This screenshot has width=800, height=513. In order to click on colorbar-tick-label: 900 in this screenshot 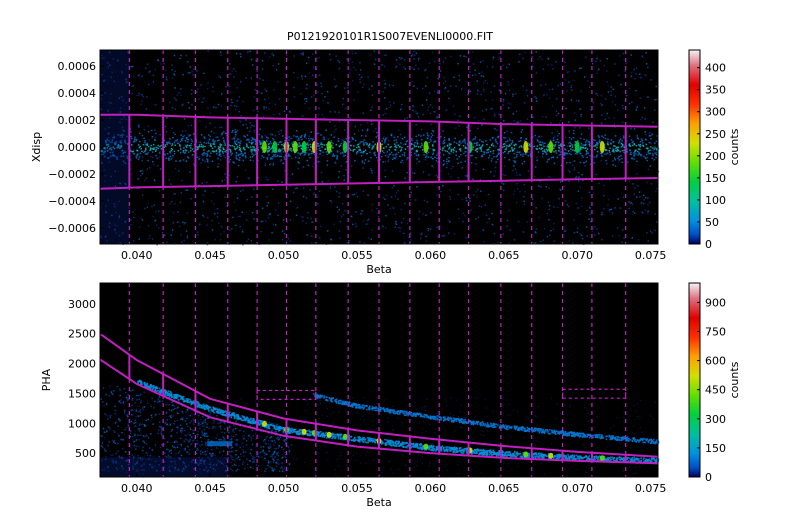, I will do `click(715, 302)`.